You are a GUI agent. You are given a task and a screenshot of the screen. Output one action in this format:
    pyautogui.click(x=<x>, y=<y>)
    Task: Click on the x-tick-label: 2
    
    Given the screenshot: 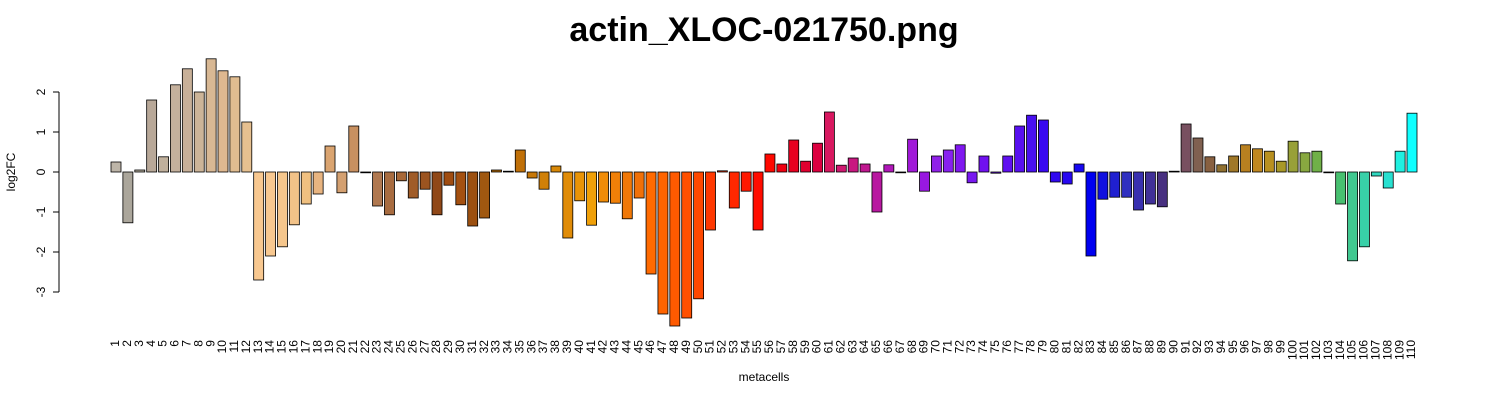 What is the action you would take?
    pyautogui.click(x=127, y=343)
    